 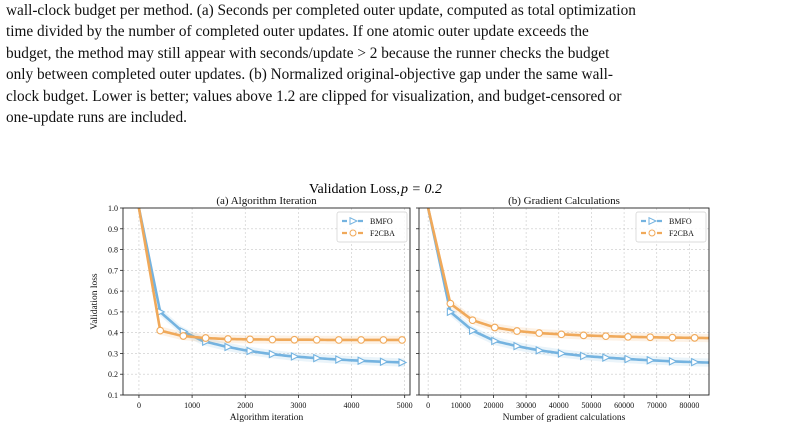 I want to click on x-tick-label: 0, so click(x=139, y=405).